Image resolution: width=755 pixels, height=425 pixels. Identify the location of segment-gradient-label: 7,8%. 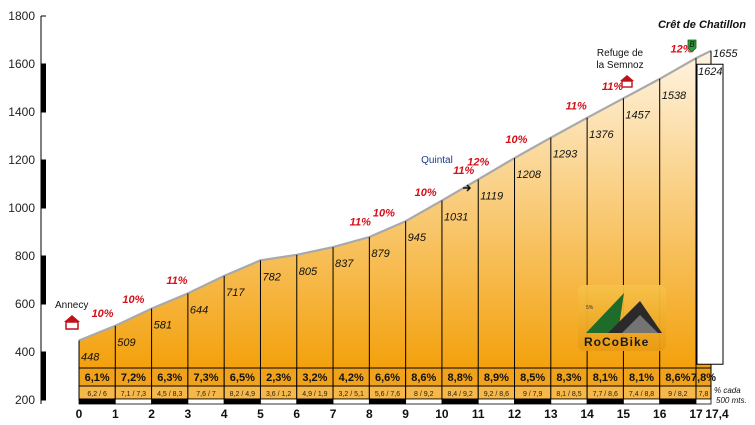
(703, 378).